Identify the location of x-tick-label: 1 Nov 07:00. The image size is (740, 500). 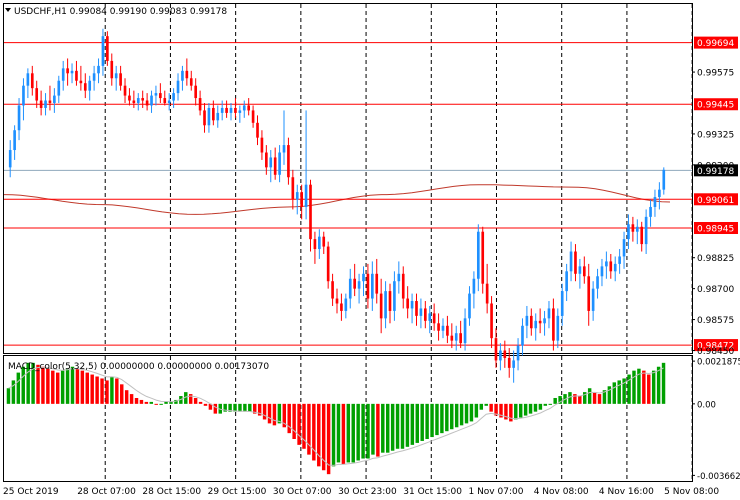
(495, 492).